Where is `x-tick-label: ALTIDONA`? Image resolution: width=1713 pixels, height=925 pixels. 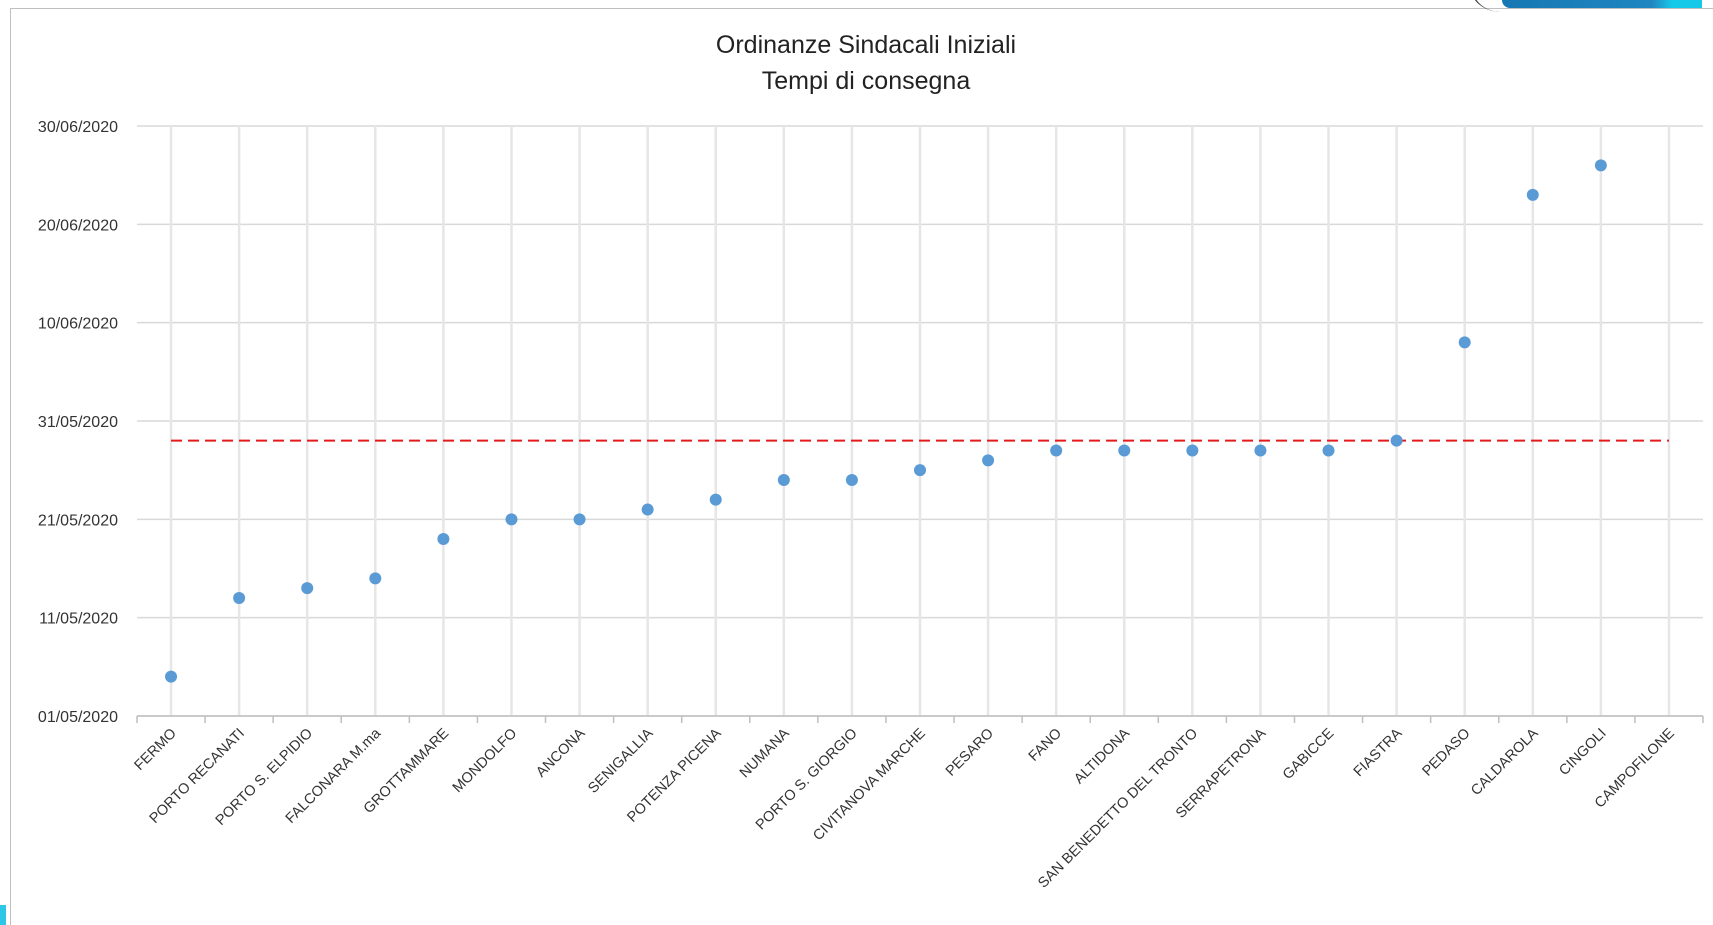 x-tick-label: ALTIDONA is located at coordinates (1102, 756).